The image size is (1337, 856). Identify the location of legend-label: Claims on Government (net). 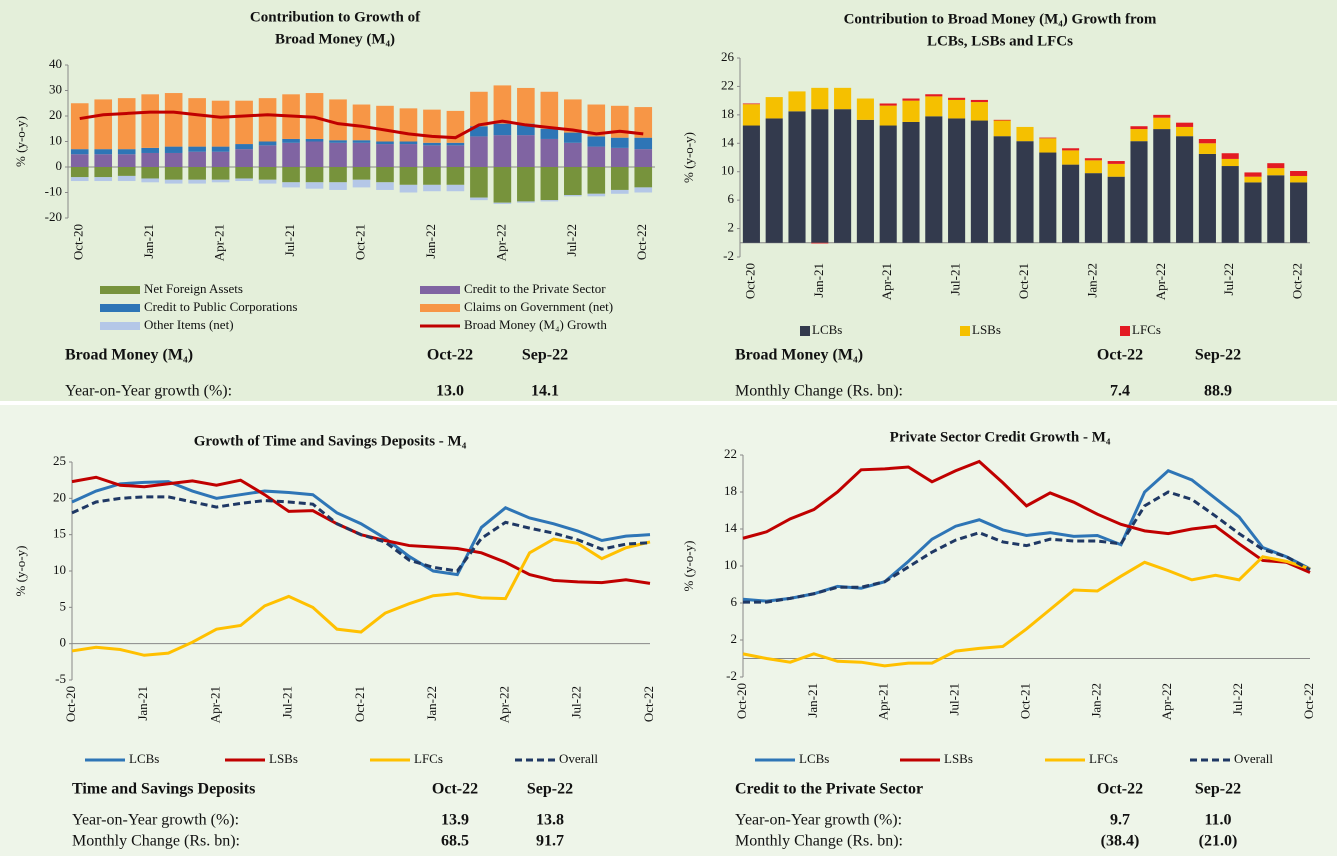
(538, 306).